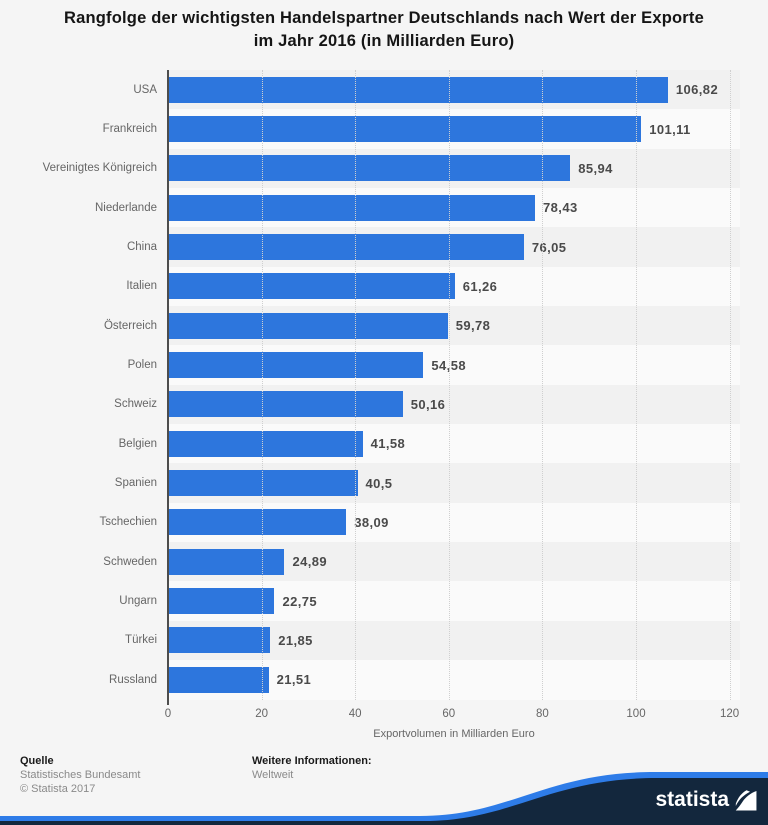 Image resolution: width=768 pixels, height=825 pixels. Describe the element at coordinates (295, 640) in the screenshot. I see `value-label: 21,85` at that location.